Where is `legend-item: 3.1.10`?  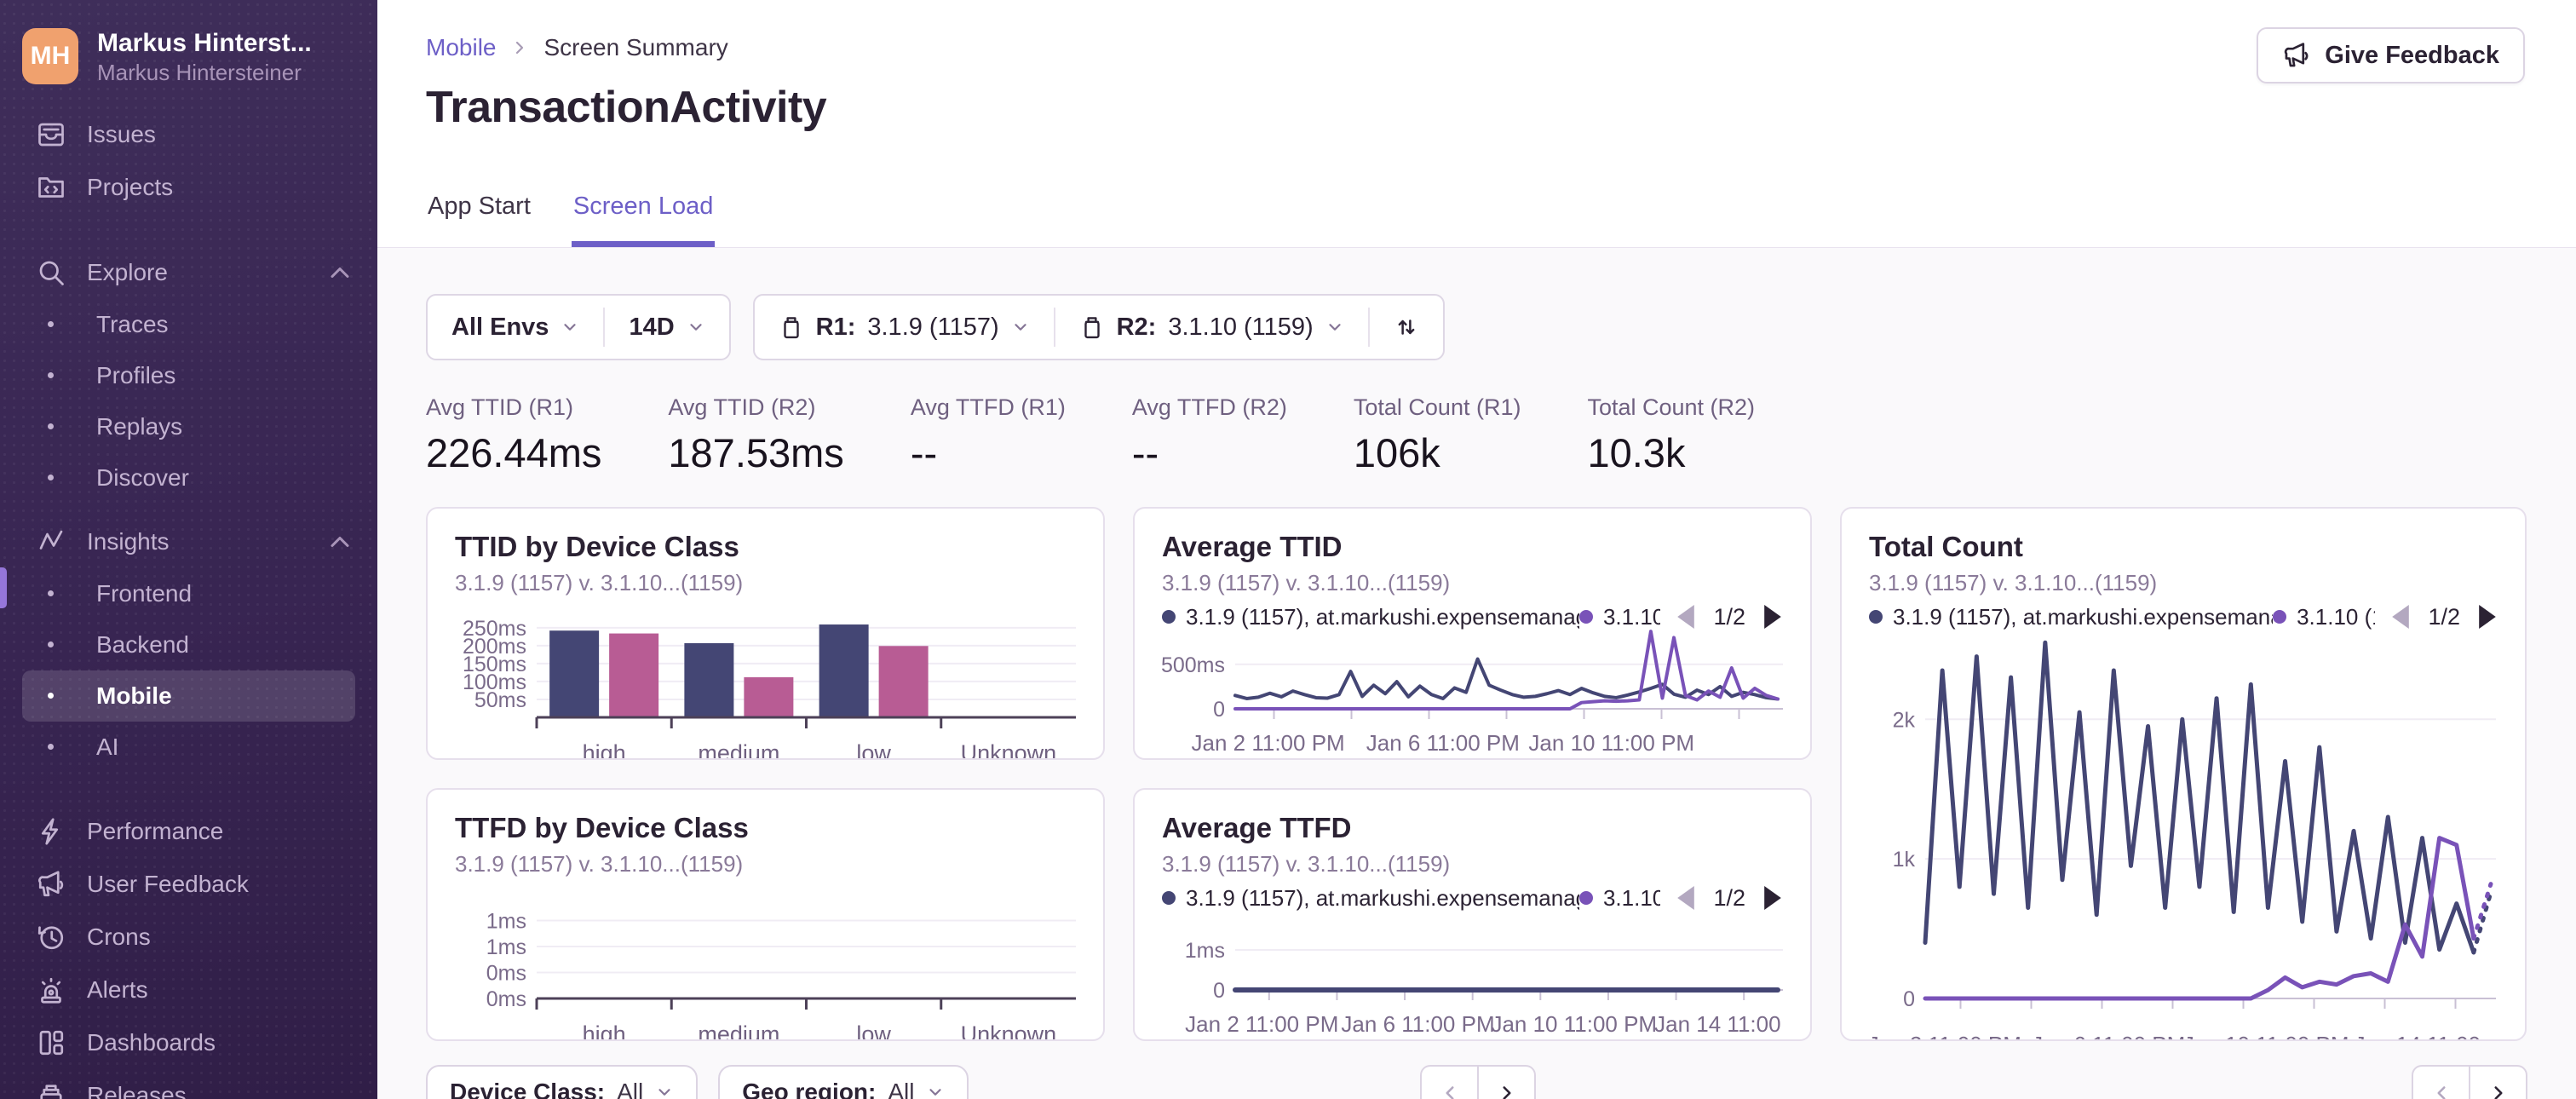 legend-item: 3.1.10 is located at coordinates (1620, 616).